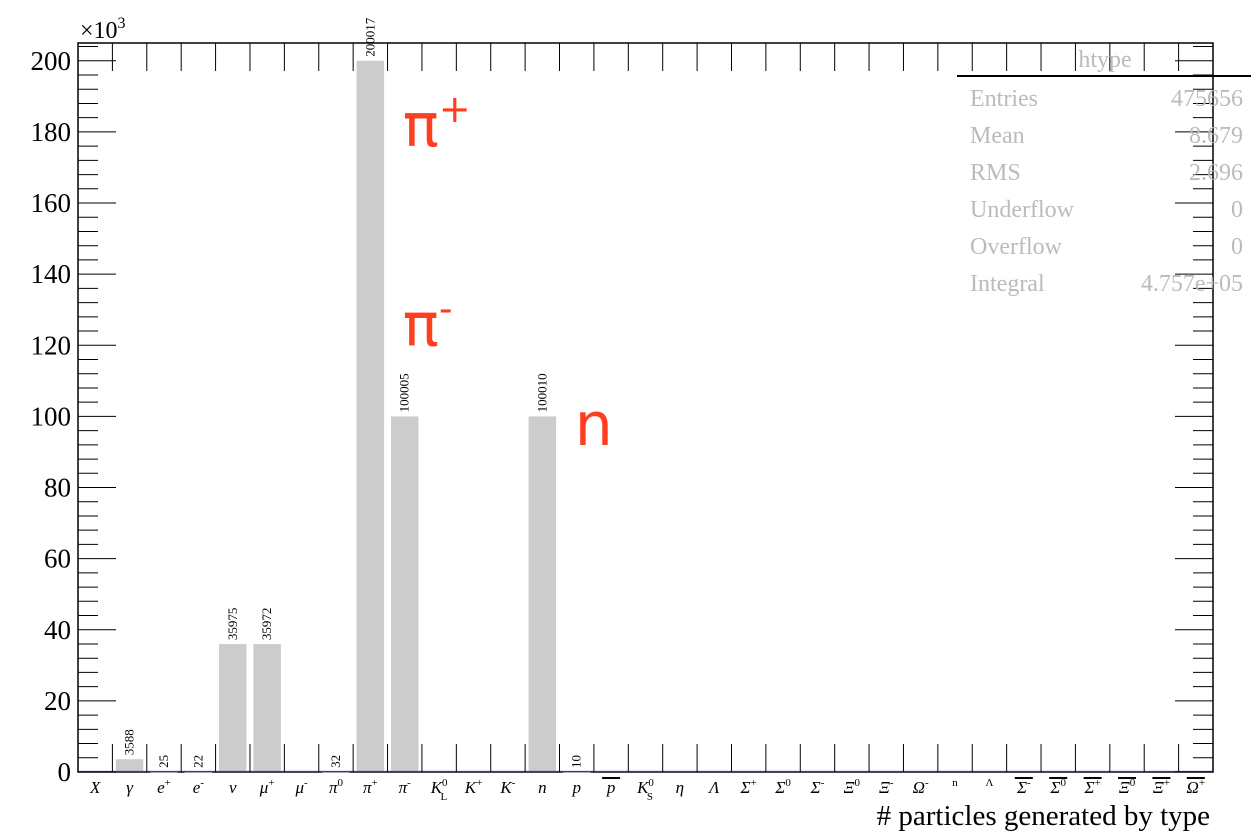  I want to click on x-tick-label: π+, so click(370, 787).